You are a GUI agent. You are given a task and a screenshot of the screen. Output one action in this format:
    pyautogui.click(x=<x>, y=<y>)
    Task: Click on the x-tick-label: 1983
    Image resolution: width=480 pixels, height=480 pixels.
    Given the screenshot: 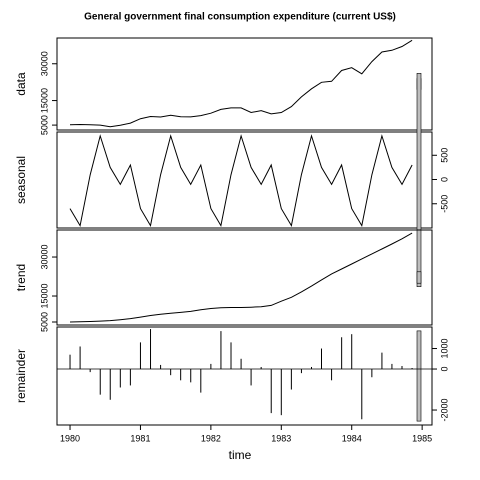 What is the action you would take?
    pyautogui.click(x=281, y=438)
    